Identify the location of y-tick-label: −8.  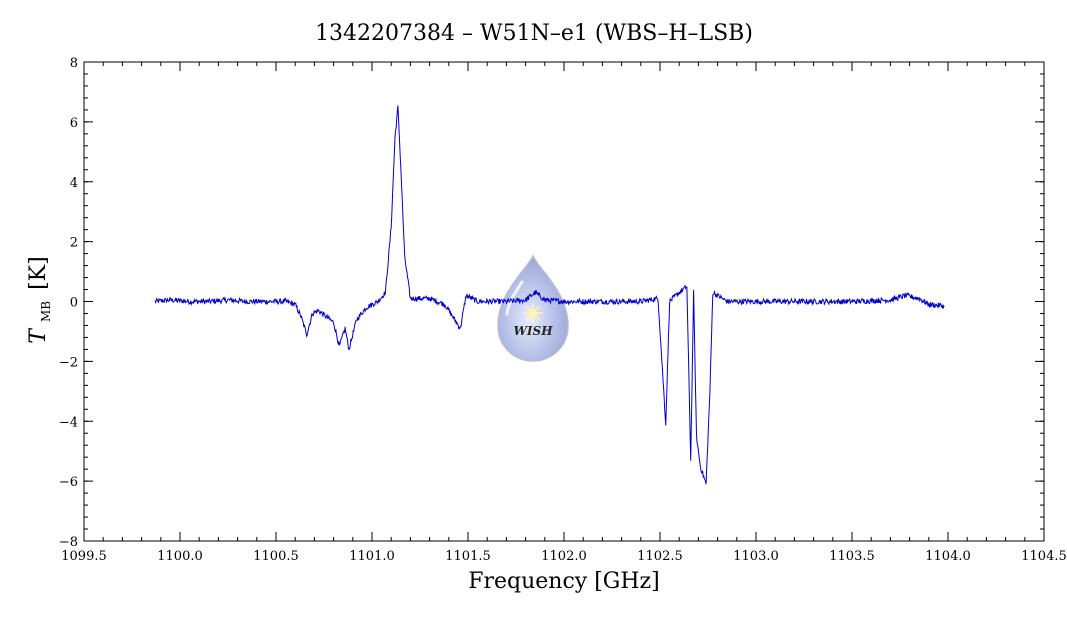
(68, 542).